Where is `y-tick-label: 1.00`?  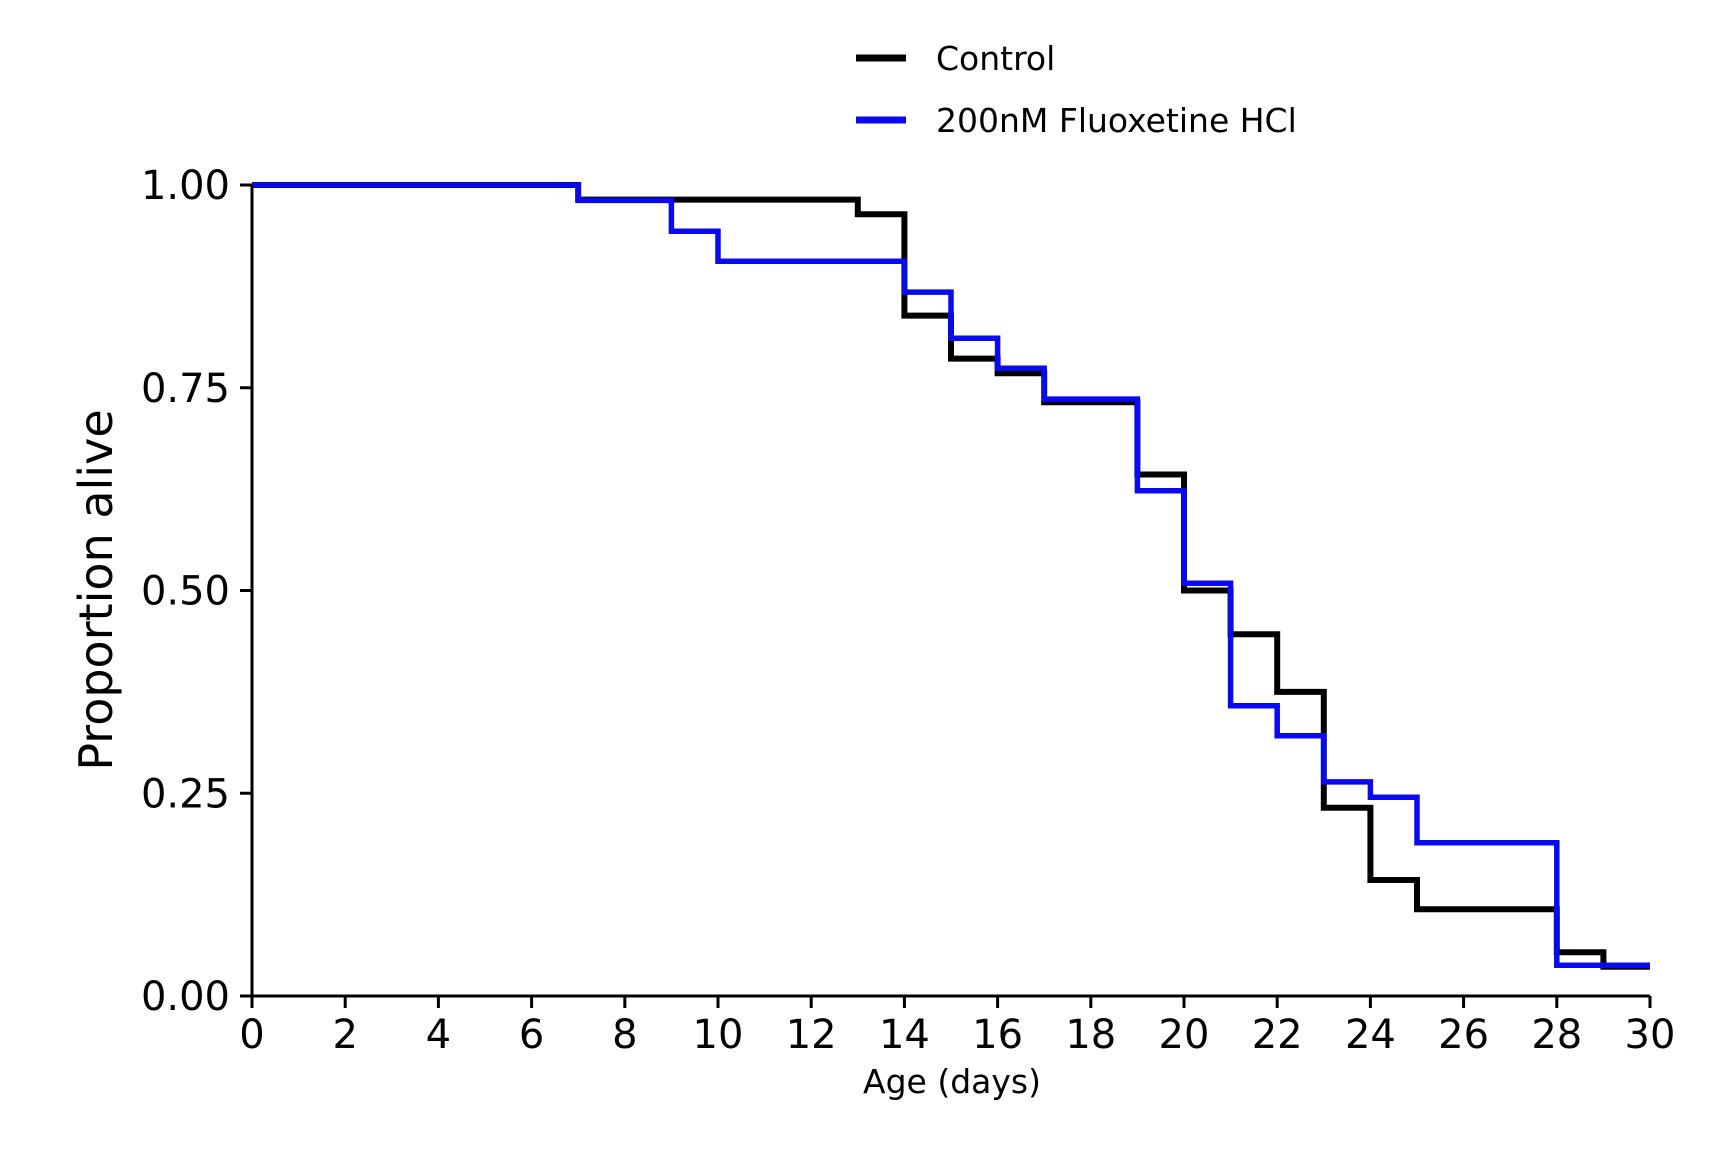
y-tick-label: 1.00 is located at coordinates (185, 186).